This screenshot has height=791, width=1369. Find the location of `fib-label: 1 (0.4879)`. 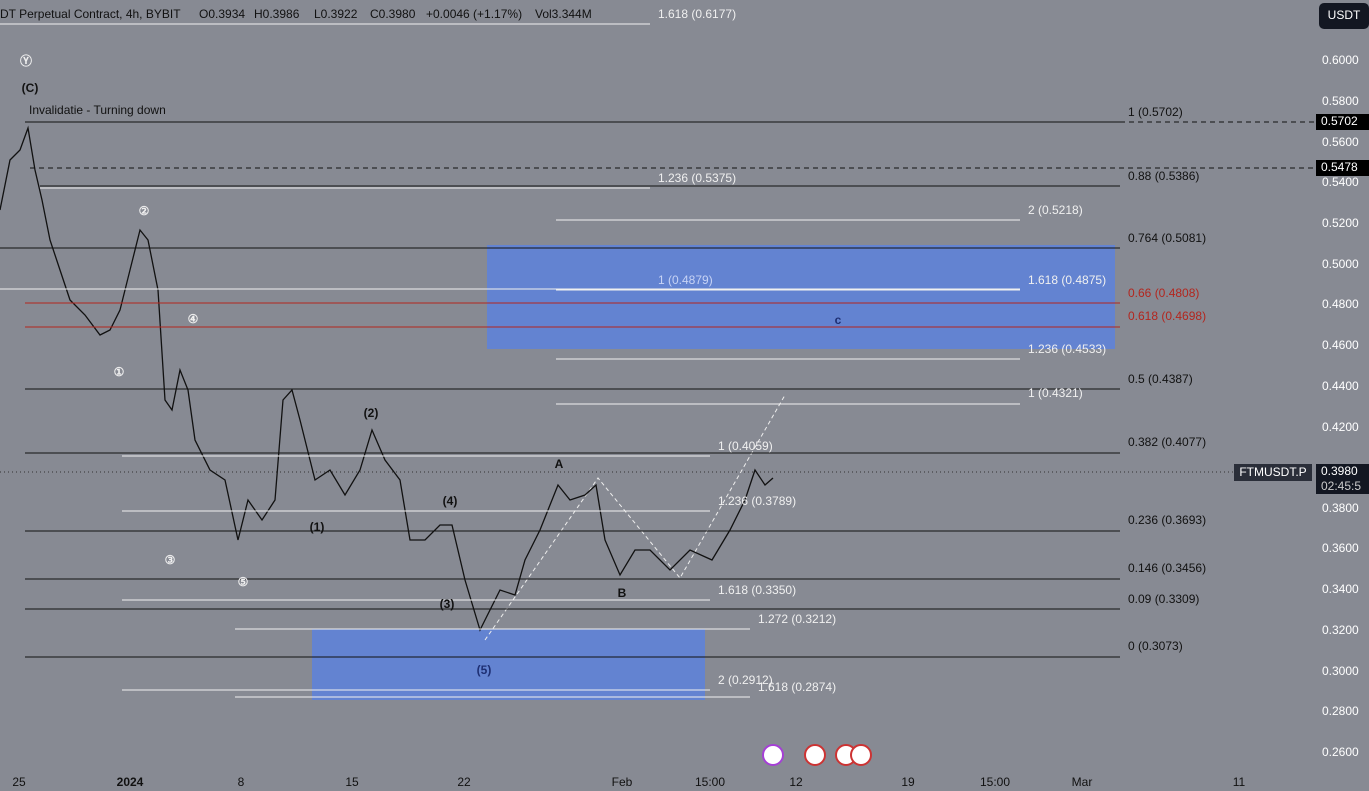

fib-label: 1 (0.4879) is located at coordinates (685, 280).